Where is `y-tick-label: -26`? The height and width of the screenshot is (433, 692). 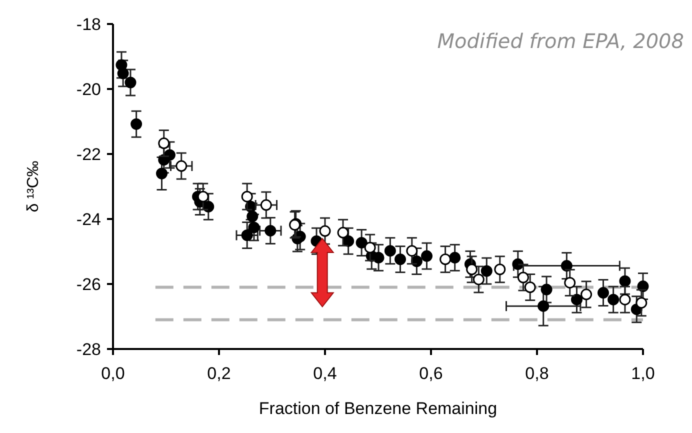
y-tick-label: -26 is located at coordinates (88, 284).